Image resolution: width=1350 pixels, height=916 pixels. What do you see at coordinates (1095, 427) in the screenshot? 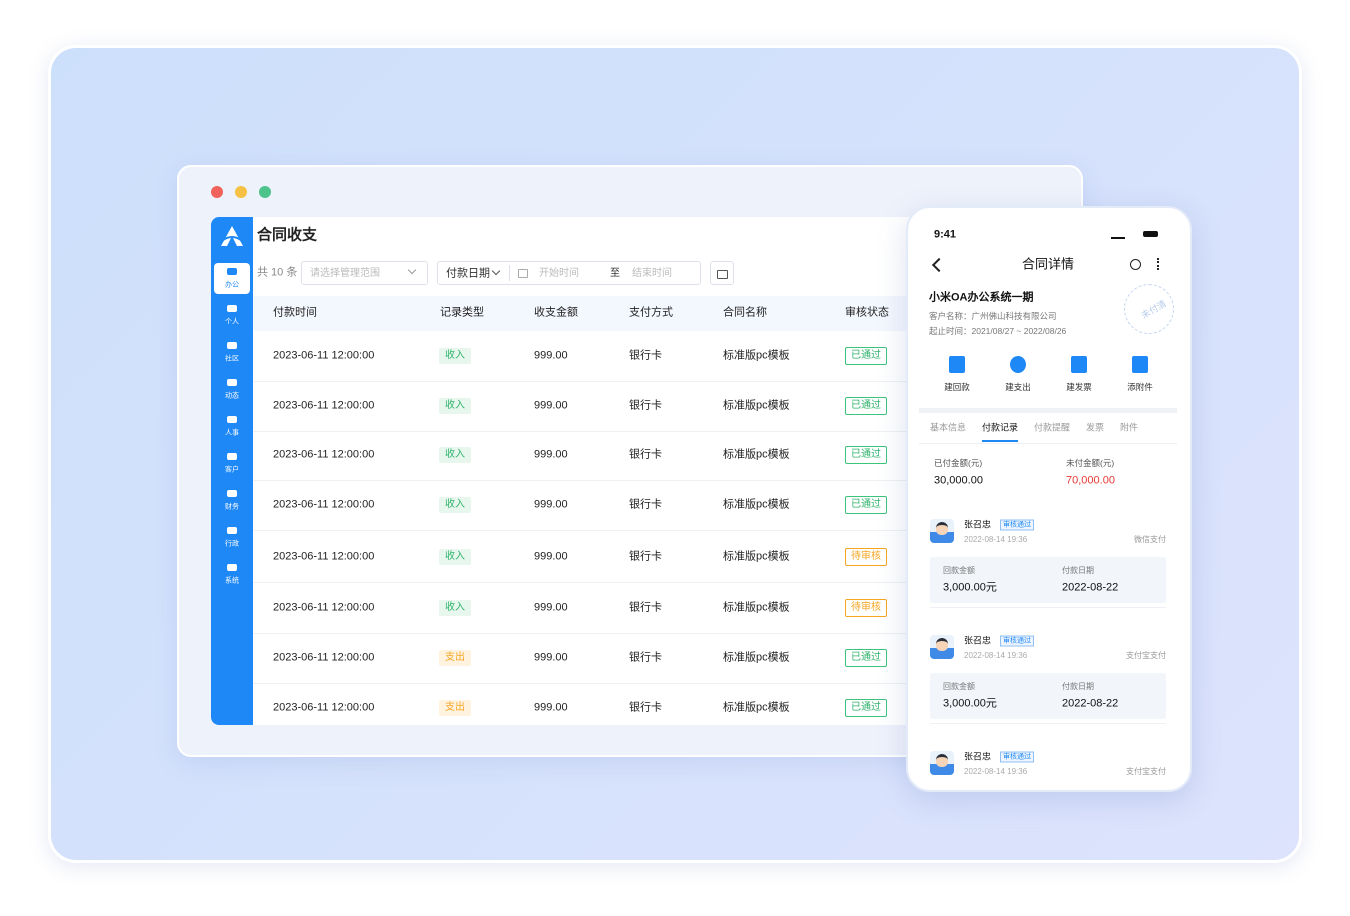
I see `tab: 发票` at bounding box center [1095, 427].